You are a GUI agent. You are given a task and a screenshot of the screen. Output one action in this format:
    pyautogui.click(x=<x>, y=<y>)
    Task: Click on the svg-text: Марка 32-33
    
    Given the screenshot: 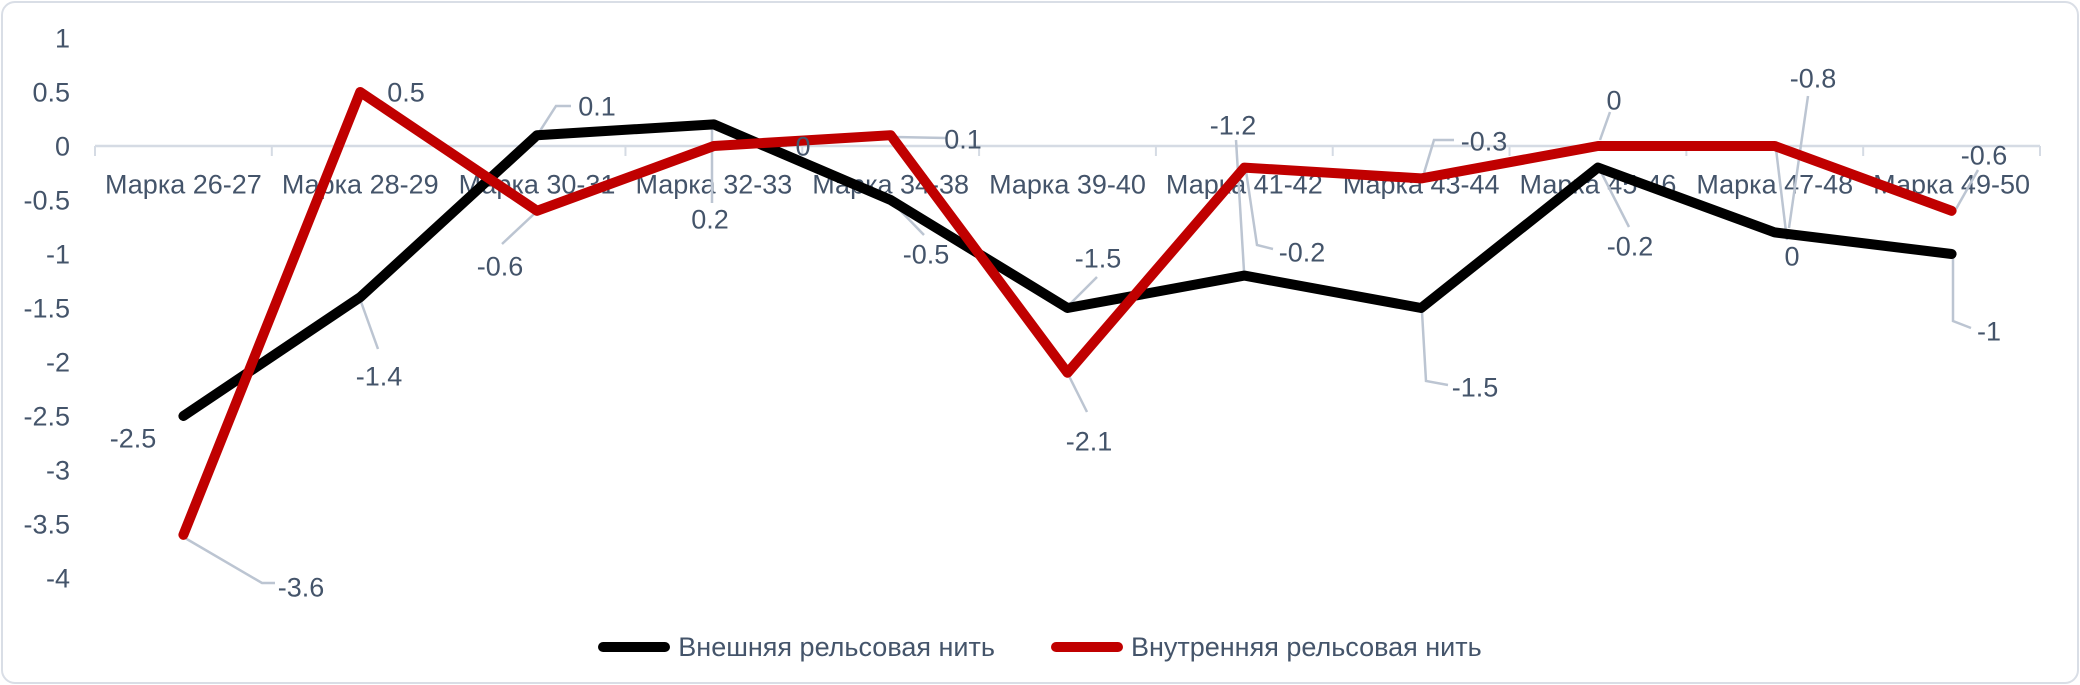 What is the action you would take?
    pyautogui.click(x=713, y=184)
    